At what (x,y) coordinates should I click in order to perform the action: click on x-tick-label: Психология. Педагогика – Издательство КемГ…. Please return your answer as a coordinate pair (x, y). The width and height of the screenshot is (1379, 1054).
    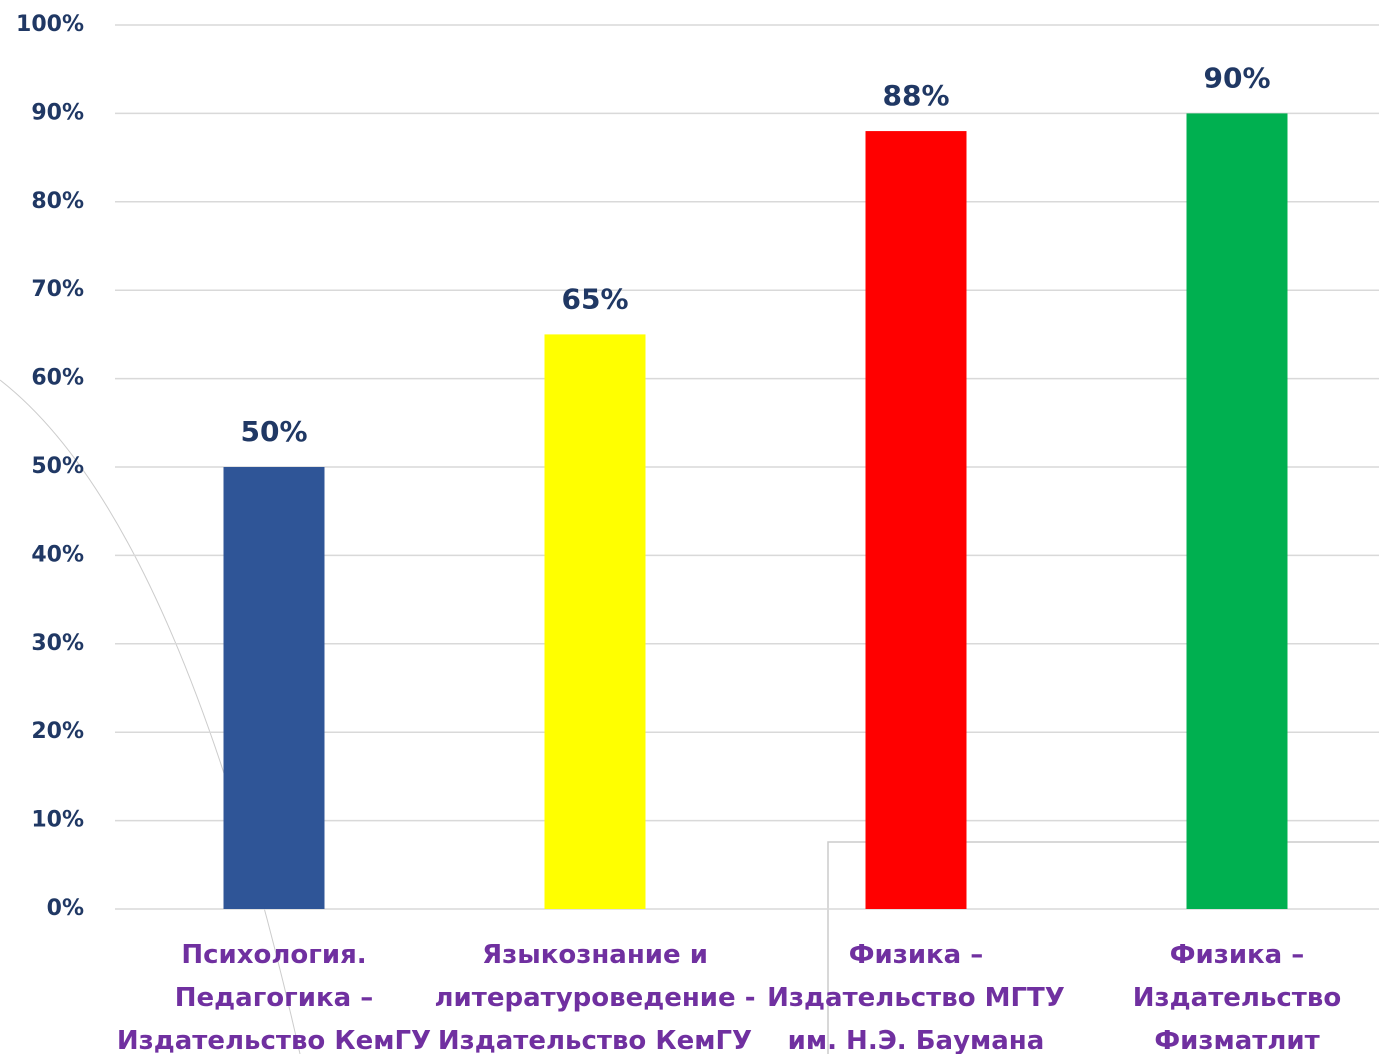
    Looking at the image, I should click on (274, 997).